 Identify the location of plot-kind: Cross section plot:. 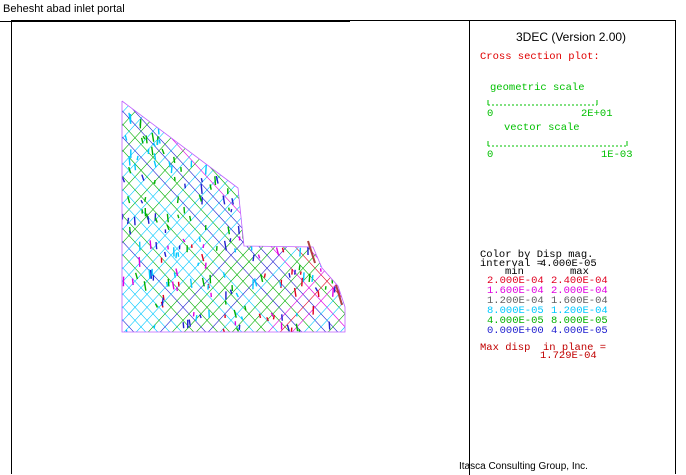
(540, 57).